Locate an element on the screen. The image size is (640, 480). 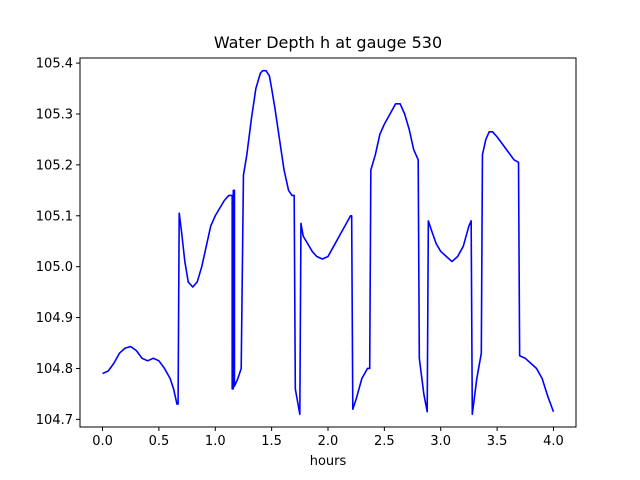
y-tick-label: 105.2 is located at coordinates (54, 165).